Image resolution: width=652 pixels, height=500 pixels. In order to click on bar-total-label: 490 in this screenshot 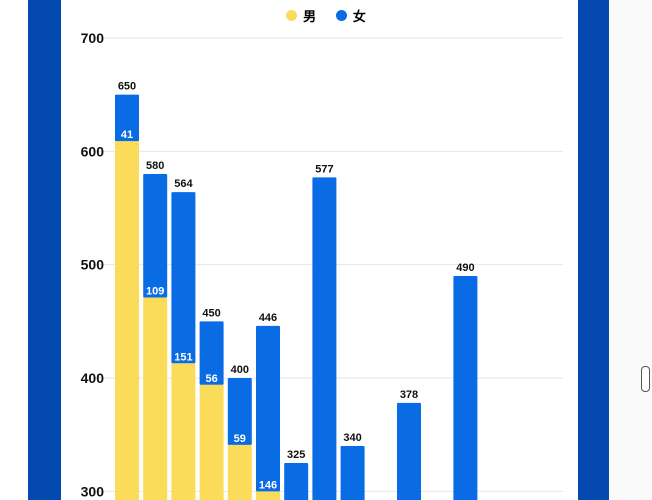, I will do `click(465, 268)`.